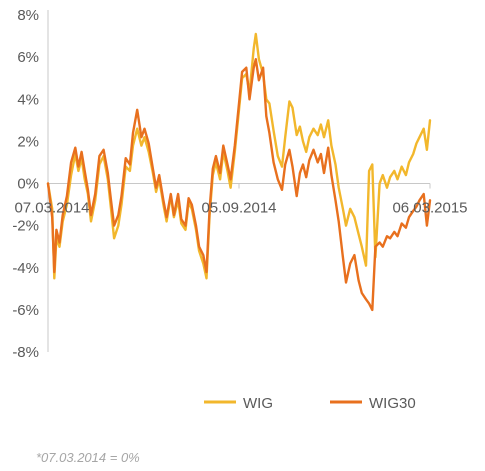 The width and height of the screenshot is (485, 471). I want to click on x-axis-tick-labels: 07.03.2014 05.09.2014 06.03.2015, so click(240, 208).